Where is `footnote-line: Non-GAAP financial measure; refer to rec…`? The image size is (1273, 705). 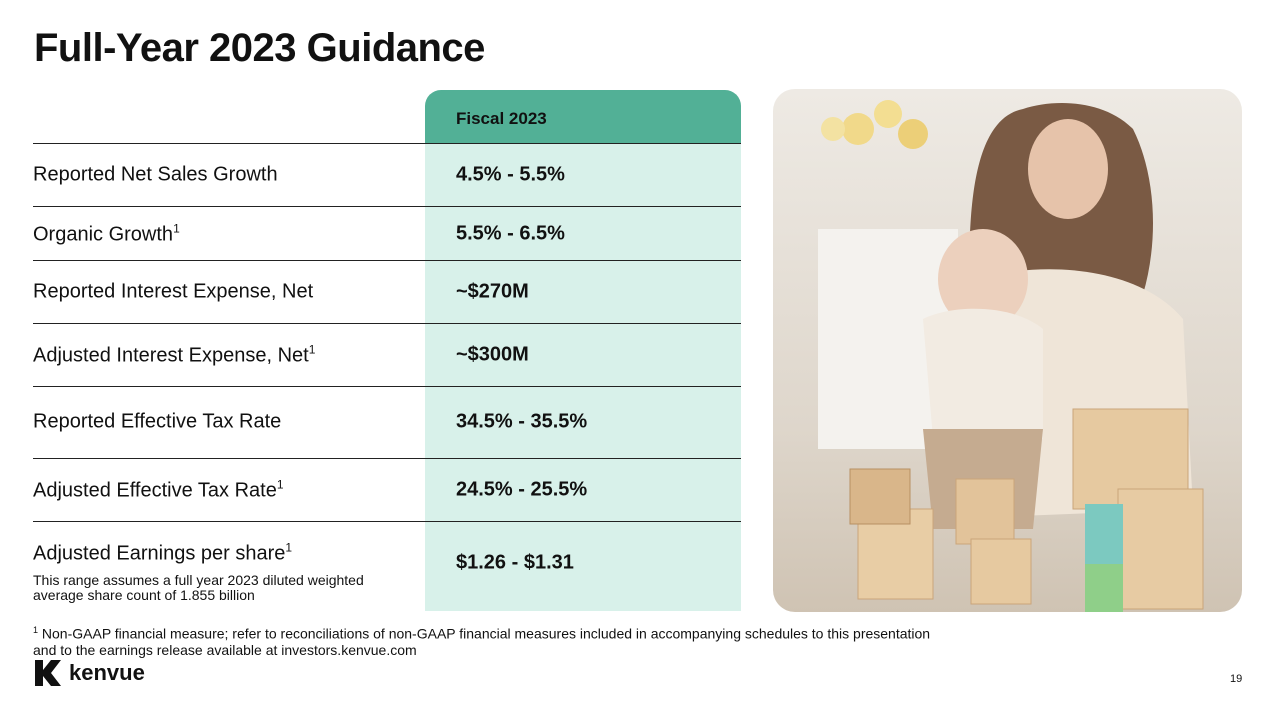 footnote-line: Non-GAAP financial measure; refer to rec… is located at coordinates (486, 633).